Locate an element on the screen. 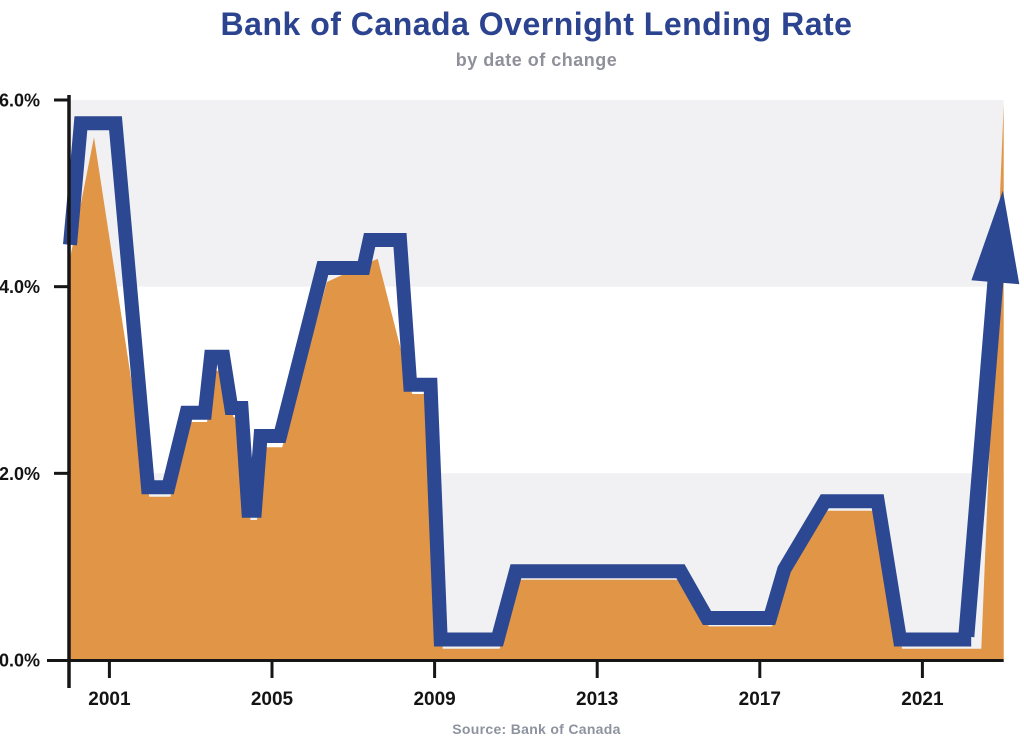  x-tick-label: 2009 is located at coordinates (434, 699).